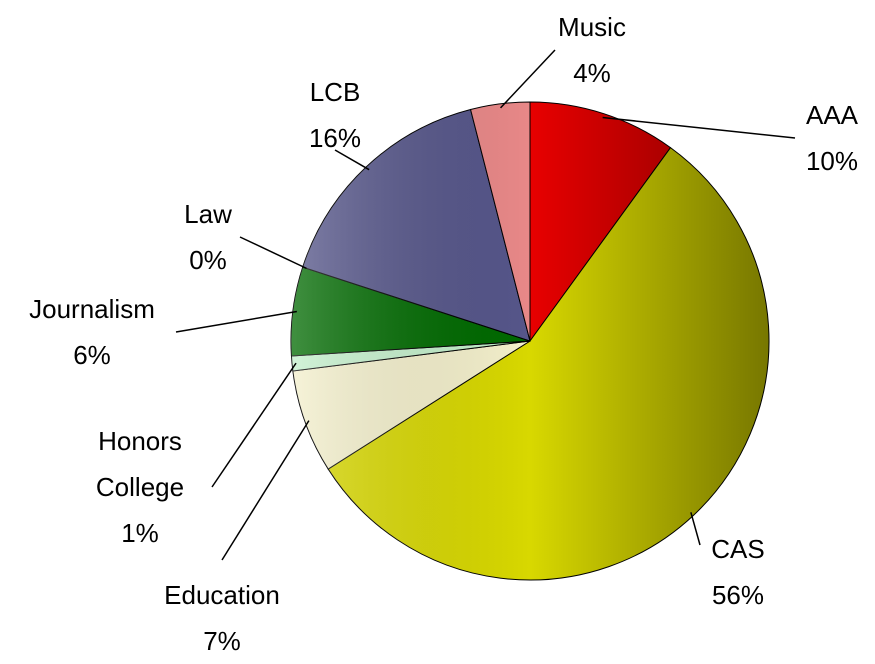 This screenshot has height=664, width=875. I want to click on category-name: Education, so click(222, 595).